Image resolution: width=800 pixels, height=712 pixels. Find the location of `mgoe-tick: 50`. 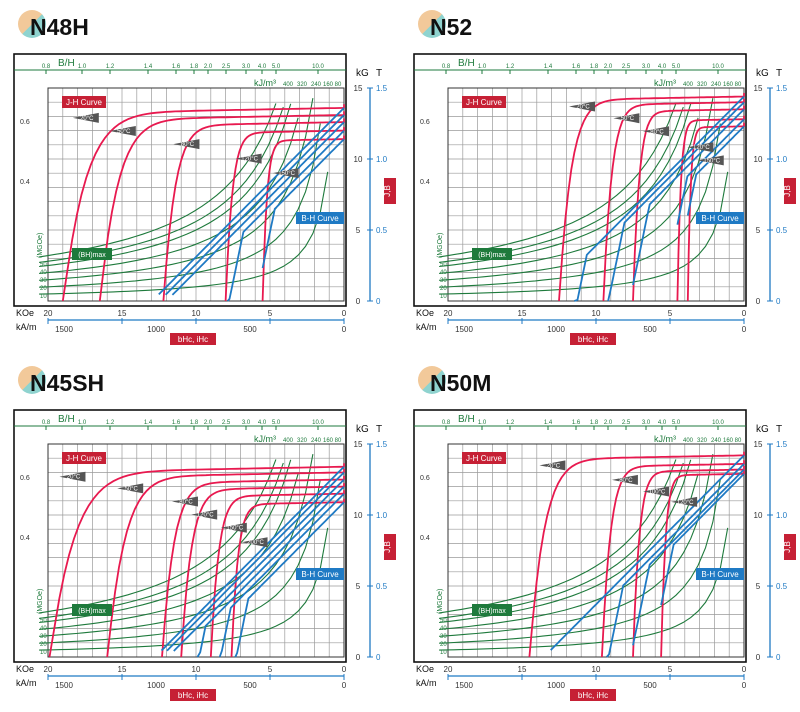

mgoe-tick: 50 is located at coordinates (43, 265).